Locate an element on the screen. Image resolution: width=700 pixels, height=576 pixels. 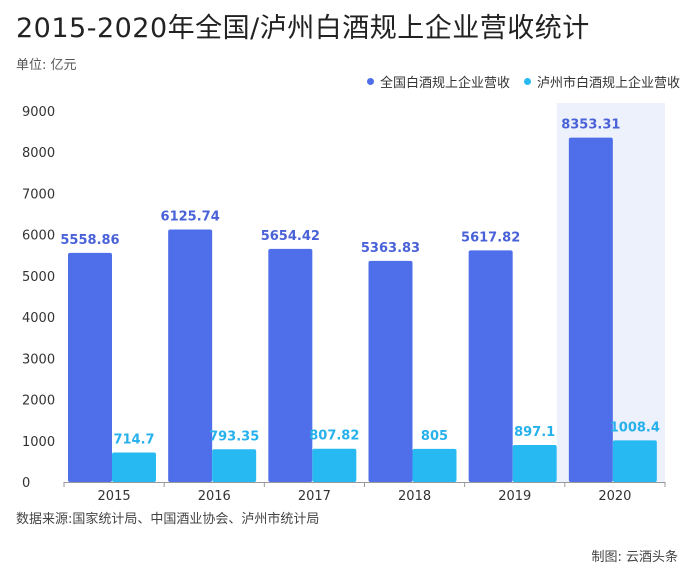
data-label-luzhou: 1008.4 is located at coordinates (635, 427).